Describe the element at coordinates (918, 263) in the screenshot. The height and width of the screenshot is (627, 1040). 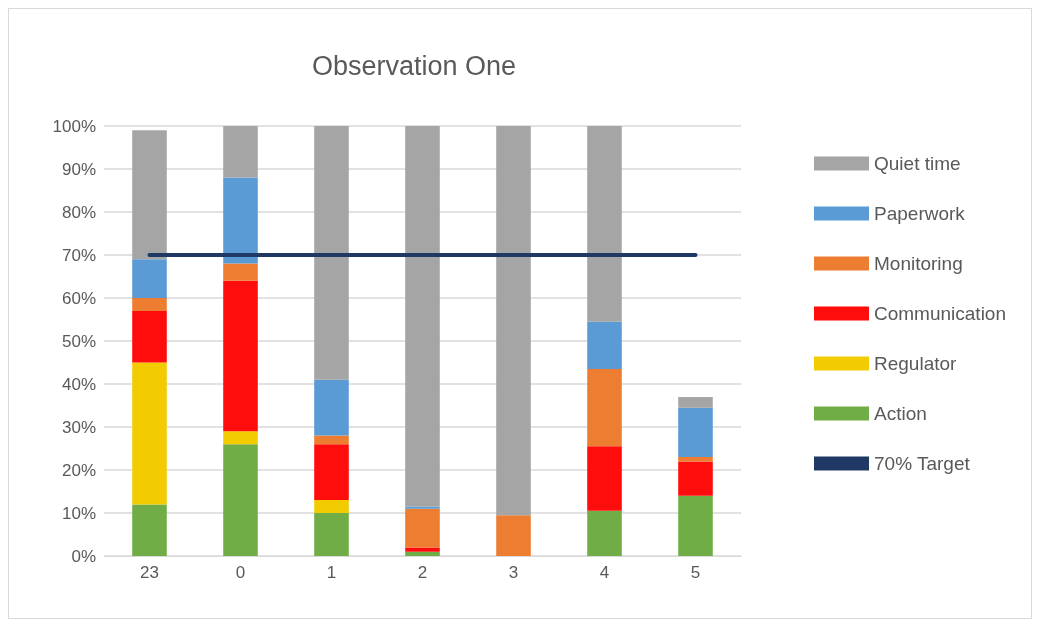
I see `legend-label: Monitoring` at that location.